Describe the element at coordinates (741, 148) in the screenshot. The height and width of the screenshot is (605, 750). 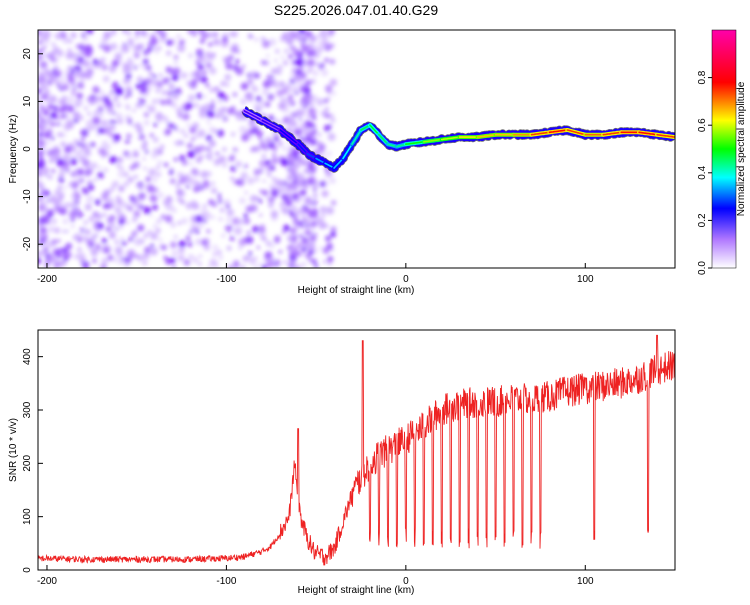
I see `colorbar-label: Normalized spectral amplitude` at that location.